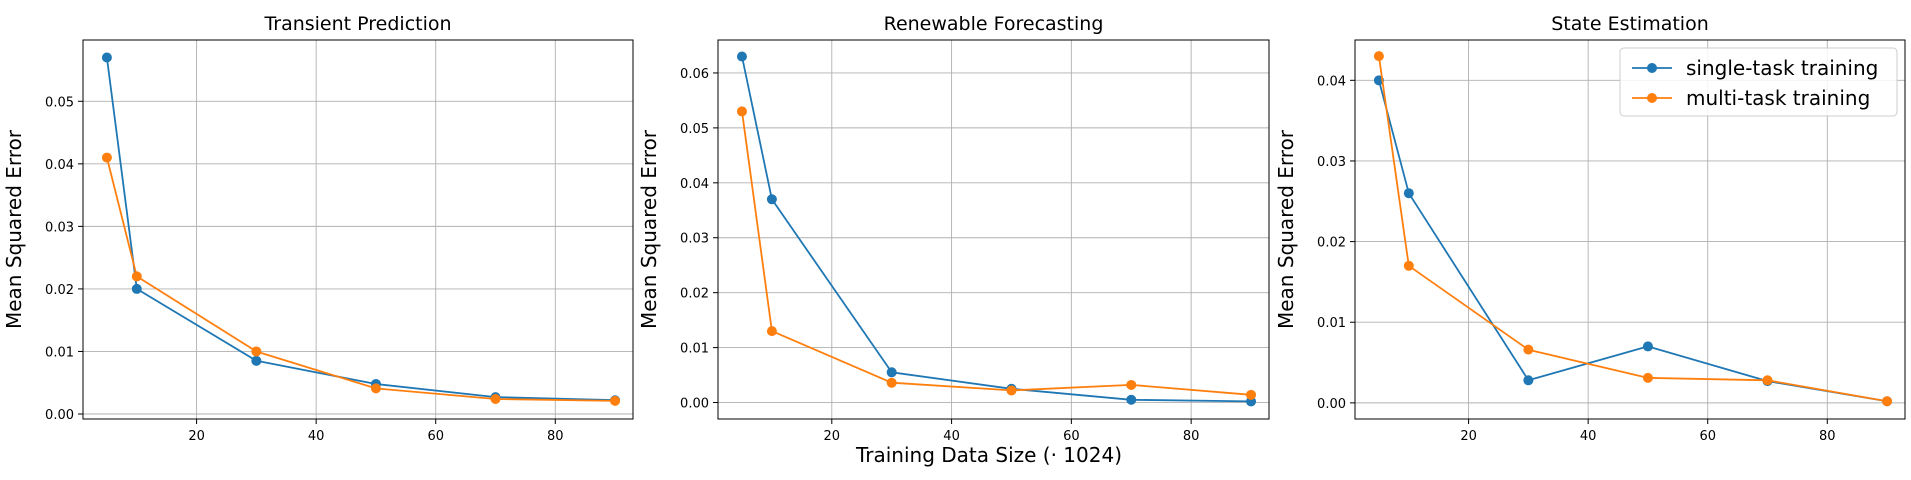 The width and height of the screenshot is (1911, 480). Describe the element at coordinates (694, 74) in the screenshot. I see `y-tick-label: 0.06` at that location.